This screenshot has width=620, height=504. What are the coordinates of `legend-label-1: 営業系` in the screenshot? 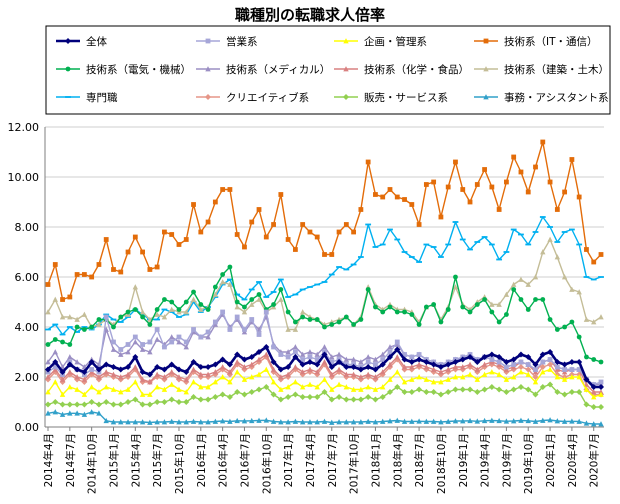 It's located at (242, 41).